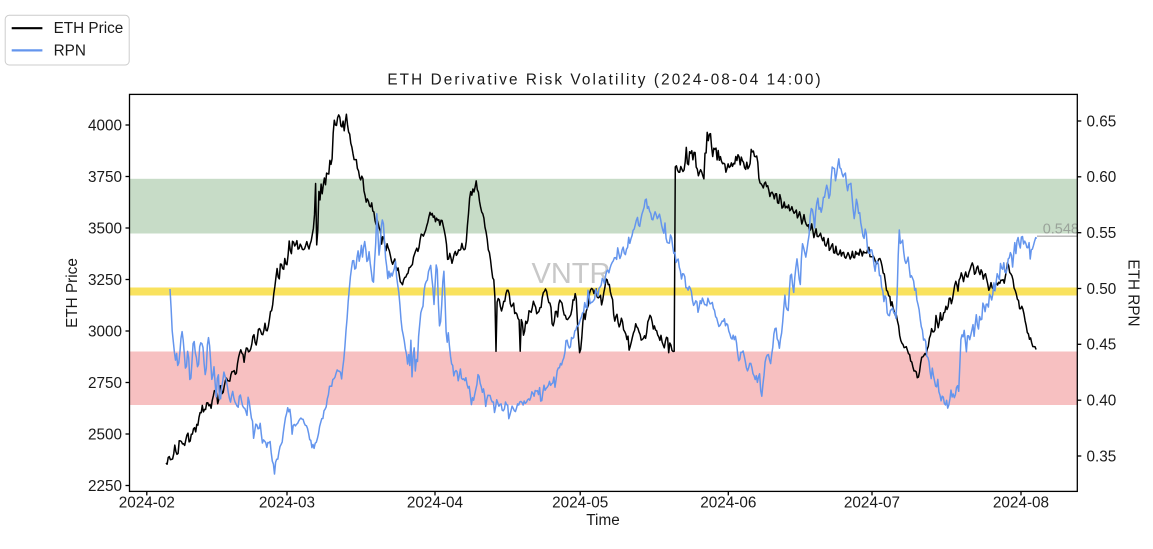  What do you see at coordinates (147, 503) in the screenshot?
I see `svg-text: 2024-02` at bounding box center [147, 503].